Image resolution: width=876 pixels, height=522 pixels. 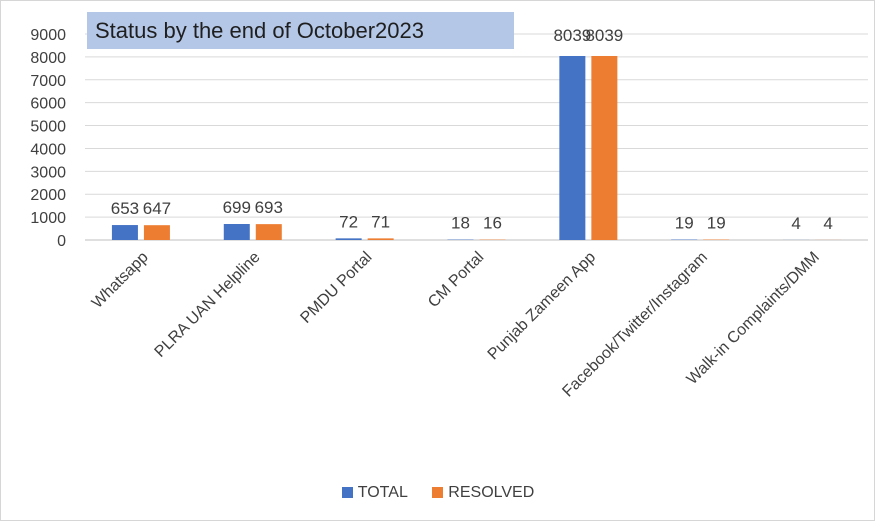 What do you see at coordinates (157, 208) in the screenshot?
I see `data-label: 647` at bounding box center [157, 208].